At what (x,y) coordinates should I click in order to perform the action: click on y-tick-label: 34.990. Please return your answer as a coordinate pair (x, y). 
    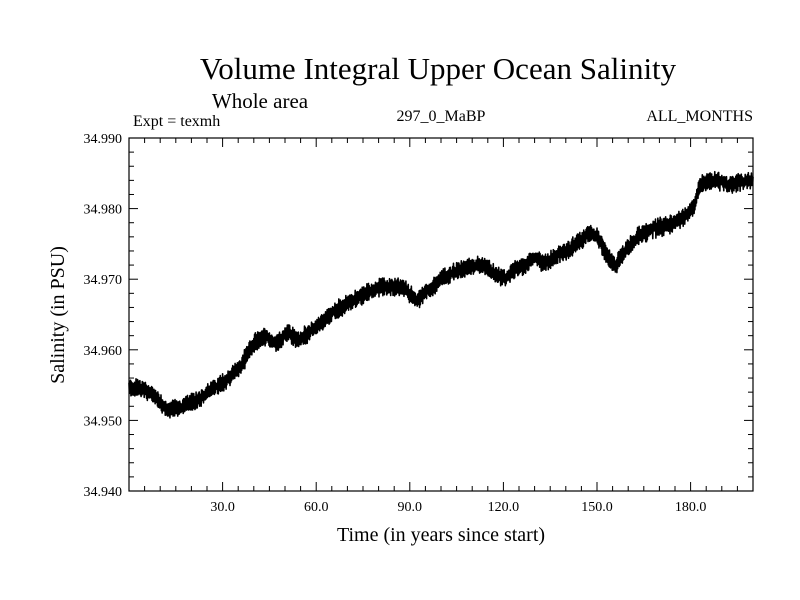
    Looking at the image, I should click on (103, 139).